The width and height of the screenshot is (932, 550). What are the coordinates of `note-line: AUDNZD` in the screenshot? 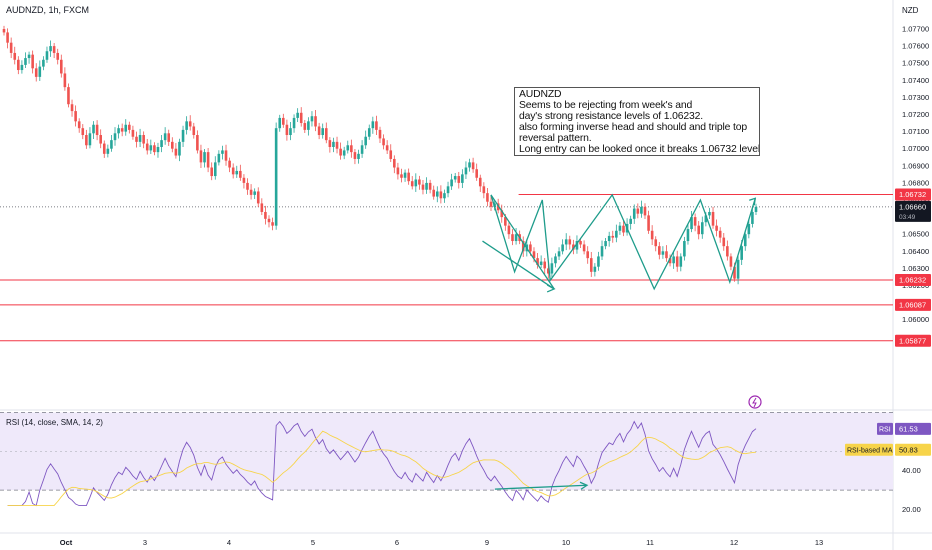 It's located at (540, 94).